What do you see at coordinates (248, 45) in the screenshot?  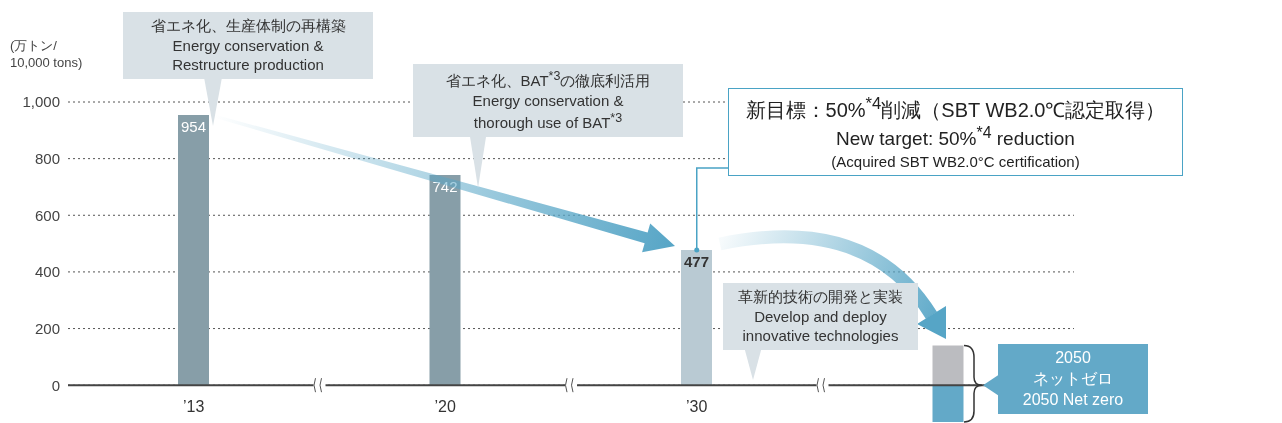 I see `callout-box: 省エネ化、生産体制の再構築 Energy conservation & Restructure production` at bounding box center [248, 45].